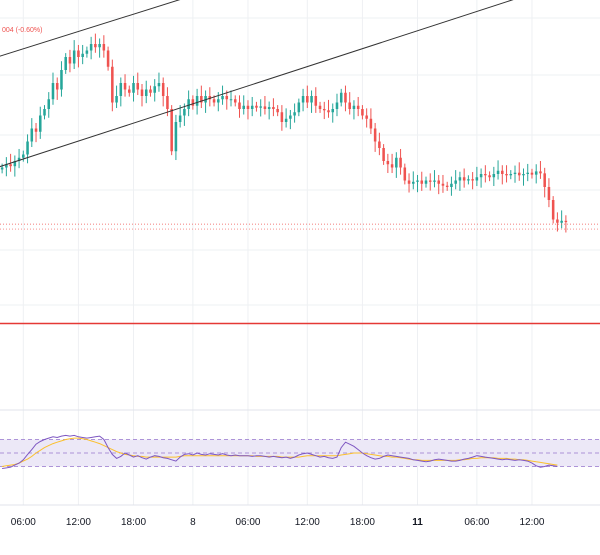 The width and height of the screenshot is (600, 555). Describe the element at coordinates (280, 452) in the screenshot. I see `rsi-ma-line` at that location.